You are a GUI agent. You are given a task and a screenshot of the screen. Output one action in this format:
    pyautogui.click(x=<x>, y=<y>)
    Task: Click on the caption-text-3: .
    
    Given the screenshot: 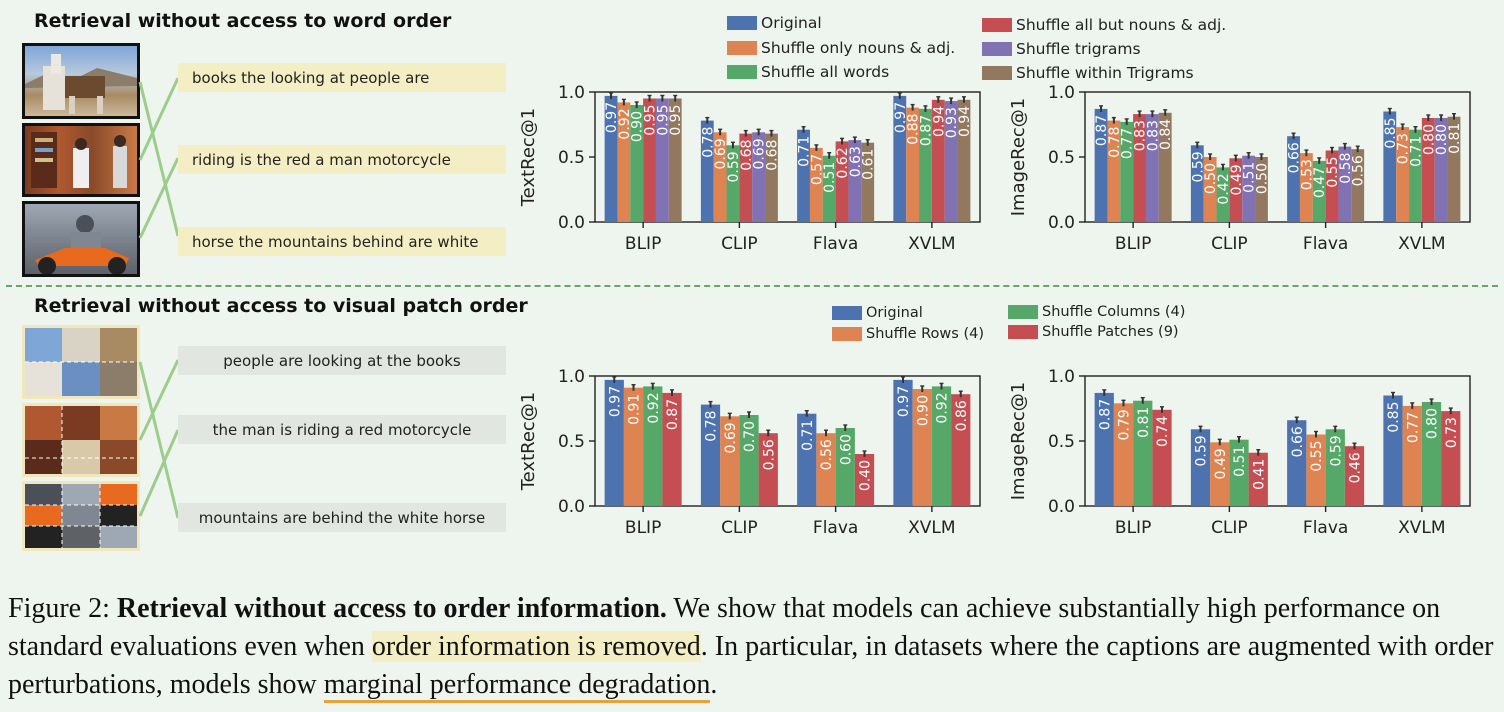 What is the action you would take?
    pyautogui.click(x=714, y=684)
    